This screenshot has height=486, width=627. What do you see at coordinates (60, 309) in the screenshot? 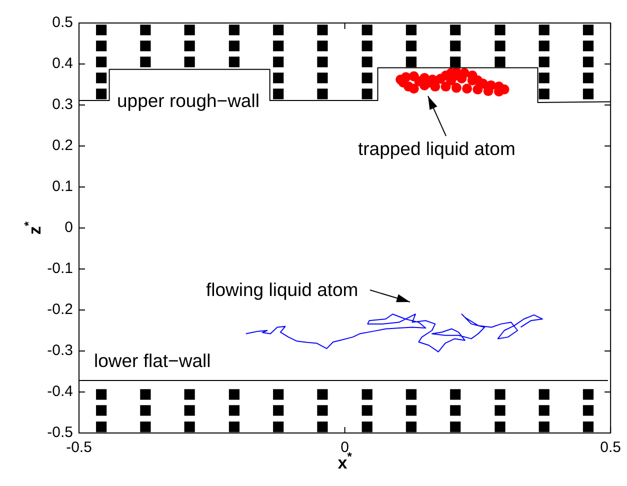
I see `y-tick-label: -0.2` at bounding box center [60, 309].